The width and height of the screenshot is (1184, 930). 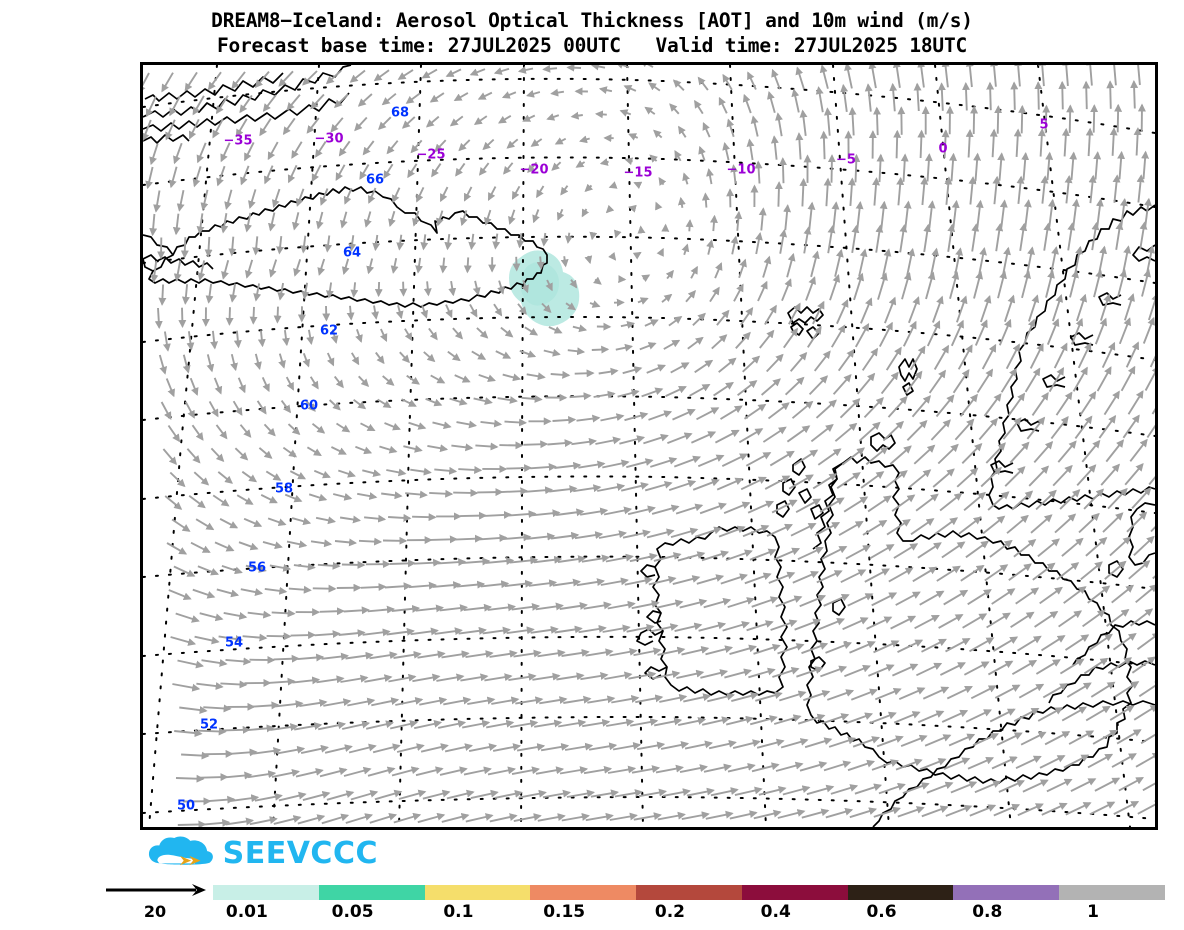 What do you see at coordinates (263, 854) in the screenshot?
I see `seevccc-logo: SEEVCCC` at bounding box center [263, 854].